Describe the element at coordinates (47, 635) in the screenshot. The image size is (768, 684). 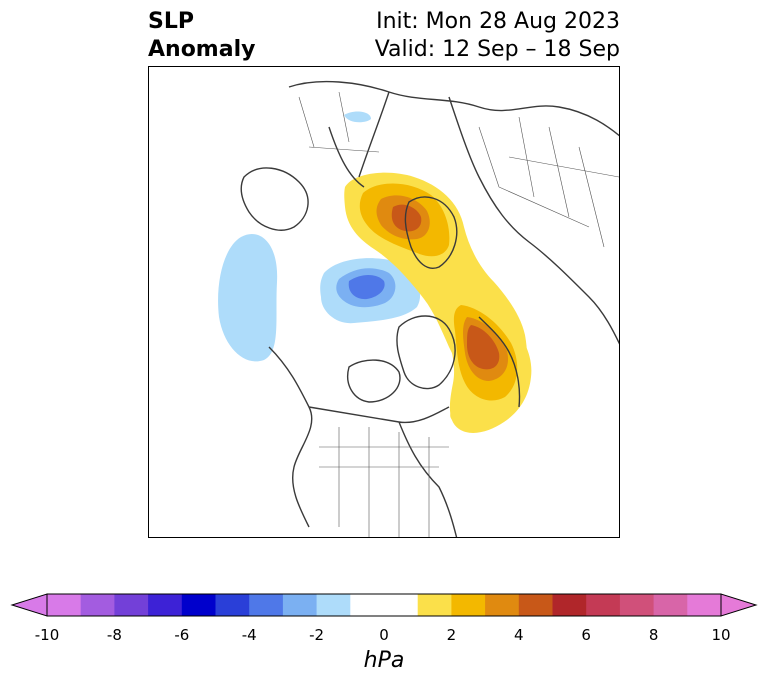
I see `colorbar-tick-label: -10` at that location.